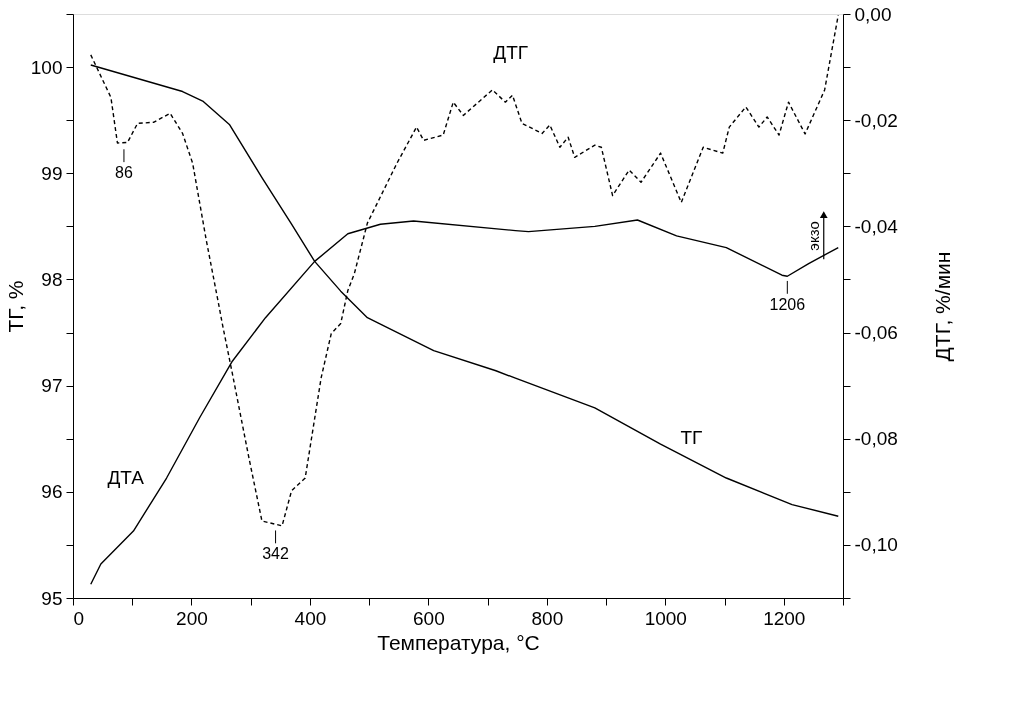  Describe the element at coordinates (52, 598) in the screenshot. I see `y-tick-label: 95` at that location.